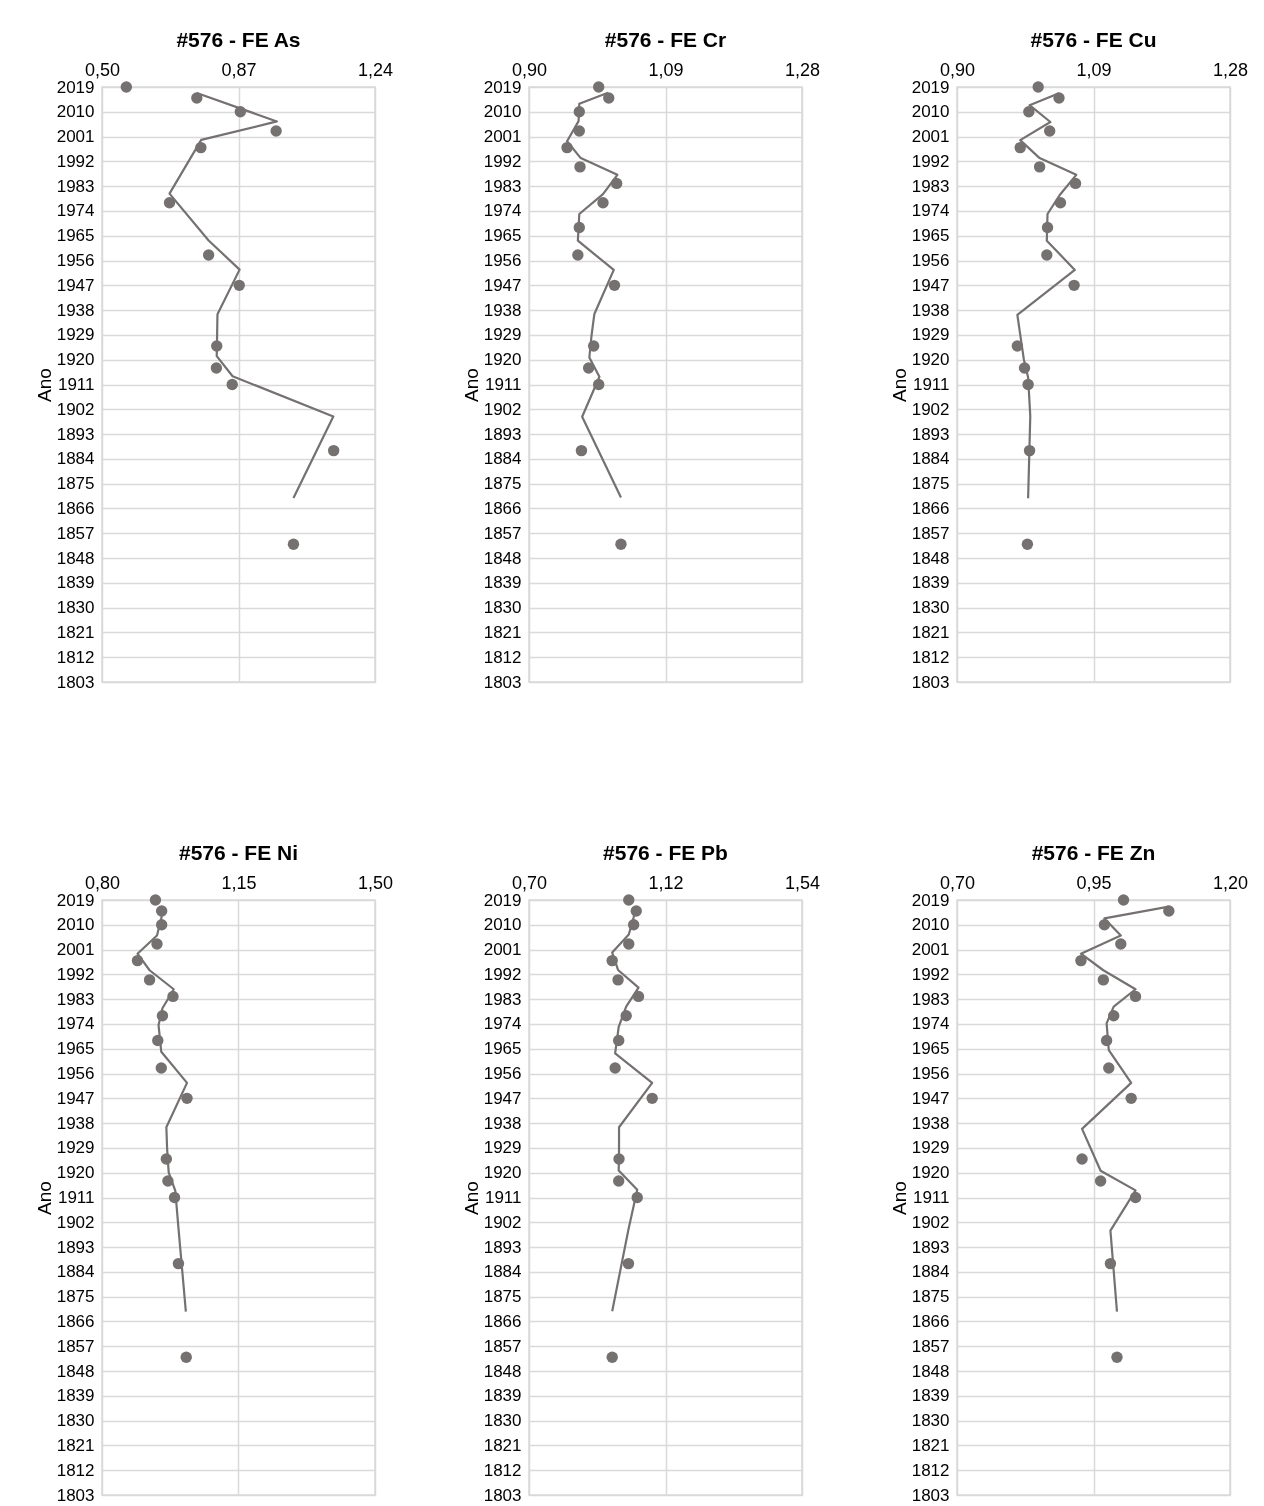  I want to click on x-tick-label: 1,50, so click(375, 882).